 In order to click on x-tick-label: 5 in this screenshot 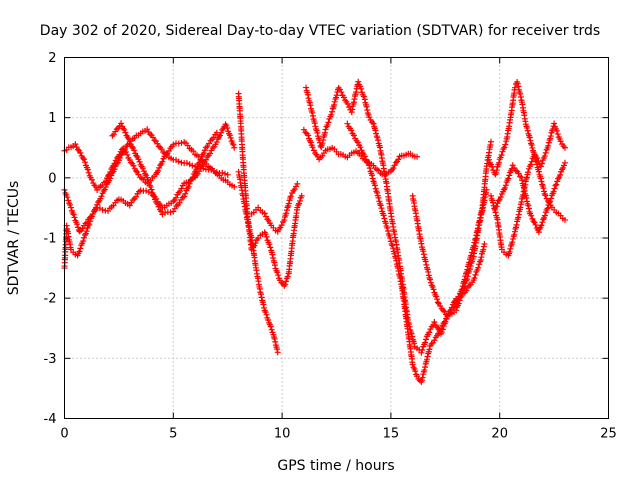, I will do `click(173, 434)`.